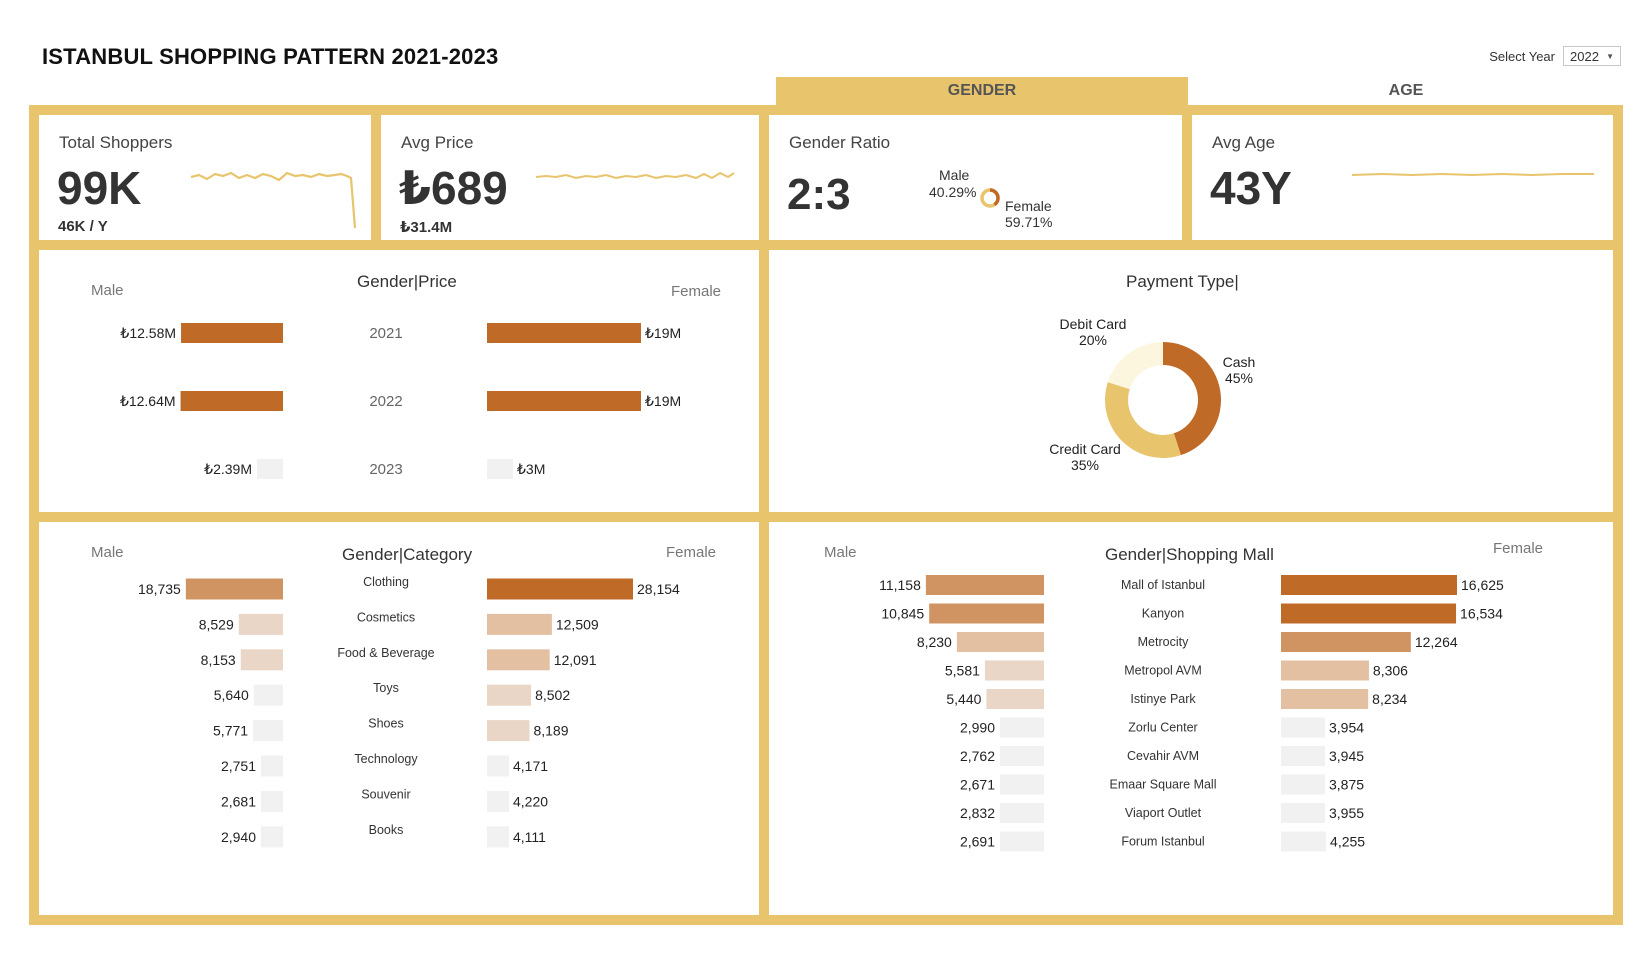 The width and height of the screenshot is (1649, 979). Describe the element at coordinates (116, 142) in the screenshot. I see `kpi-label: Total Shoppers` at that location.